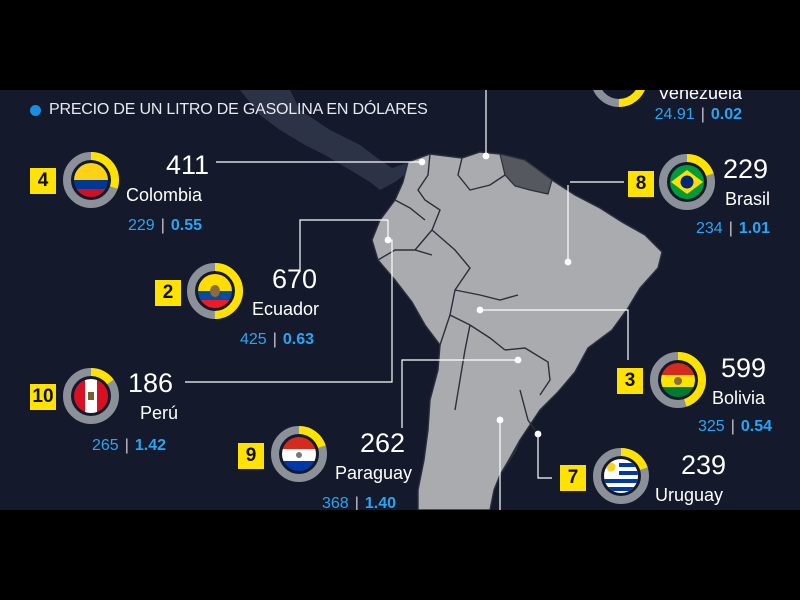  What do you see at coordinates (711, 426) in the screenshot?
I see `bolivia-stat-a: 325` at bounding box center [711, 426].